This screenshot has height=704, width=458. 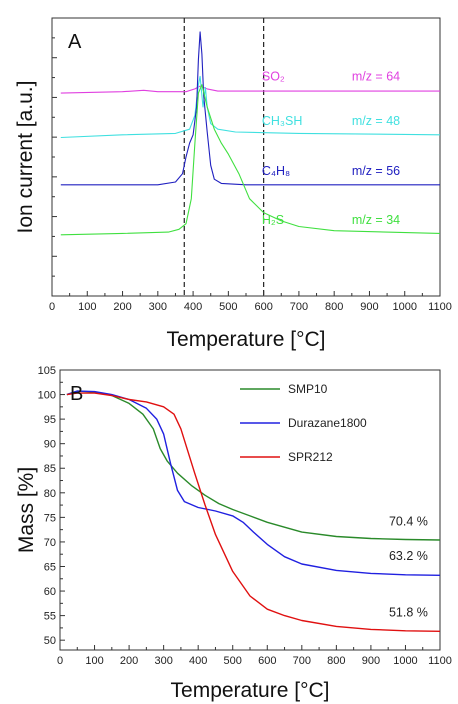 What do you see at coordinates (25, 157) in the screenshot?
I see `panel-a-y-axis-title: Ion current [a.u.]` at bounding box center [25, 157].